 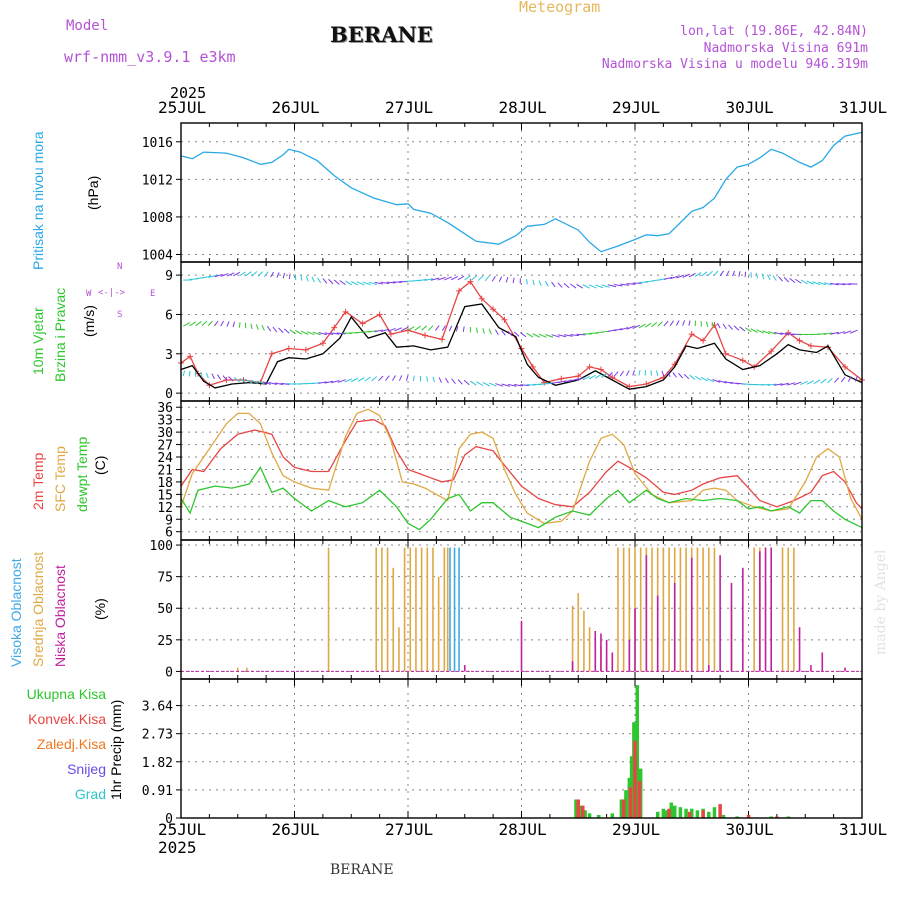 What do you see at coordinates (157, 218) in the screenshot?
I see `y-tick-label: 1008` at bounding box center [157, 218].